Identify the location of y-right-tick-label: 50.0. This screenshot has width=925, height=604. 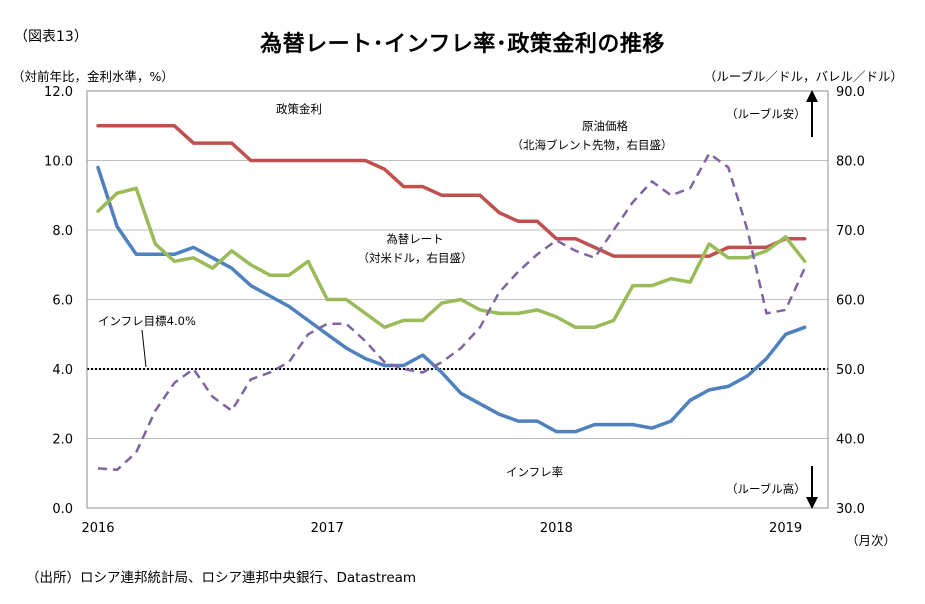
(850, 370).